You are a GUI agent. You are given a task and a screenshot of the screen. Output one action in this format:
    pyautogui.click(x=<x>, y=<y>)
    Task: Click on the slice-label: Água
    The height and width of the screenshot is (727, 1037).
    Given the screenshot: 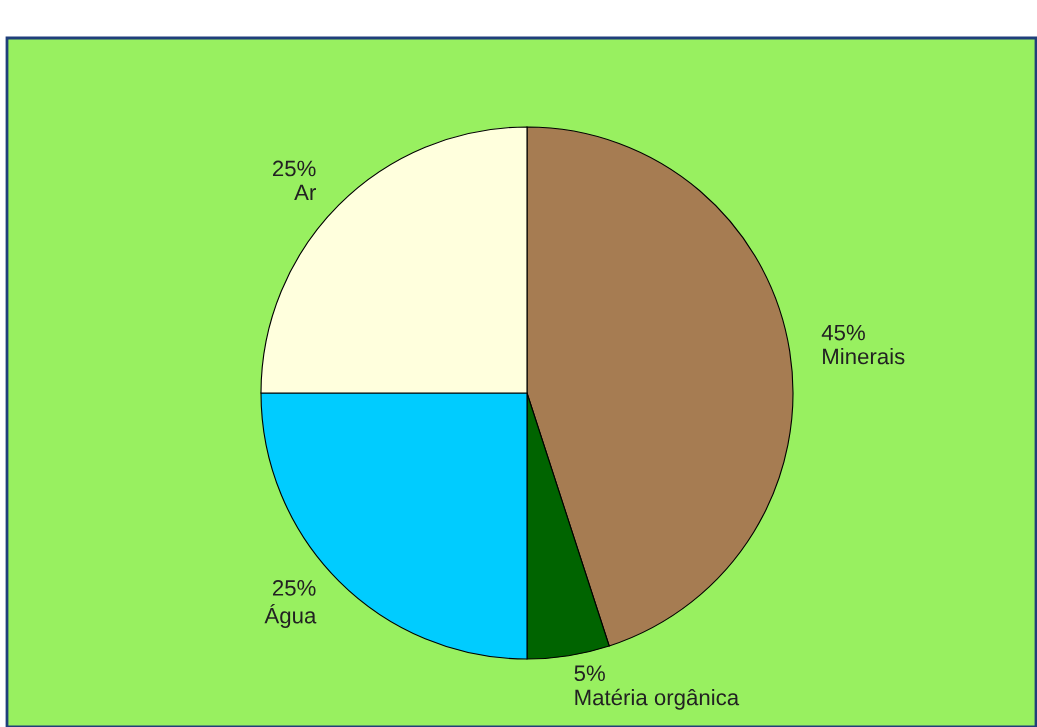 What is the action you would take?
    pyautogui.click(x=290, y=616)
    